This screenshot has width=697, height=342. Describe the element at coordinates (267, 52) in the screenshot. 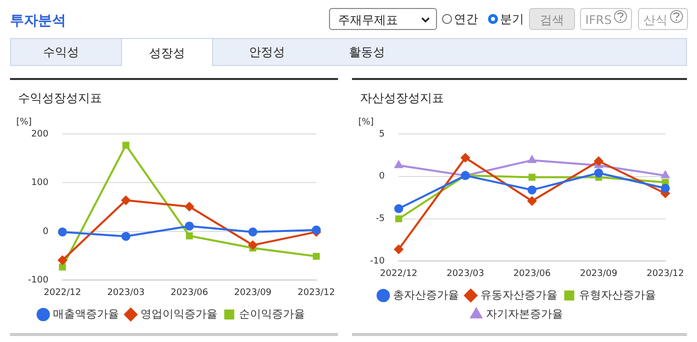

I see `text: 안정성` at that location.